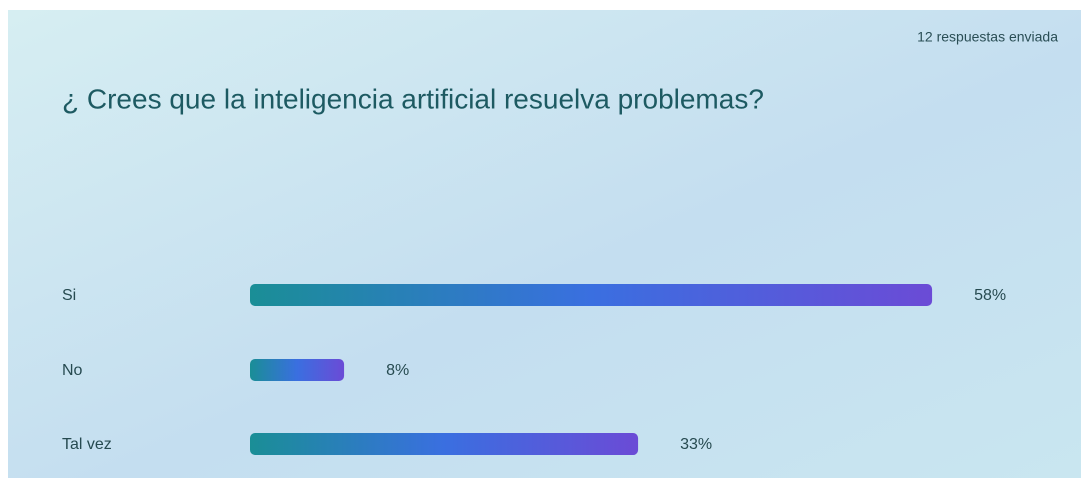  I want to click on value-label: 58%, so click(990, 295).